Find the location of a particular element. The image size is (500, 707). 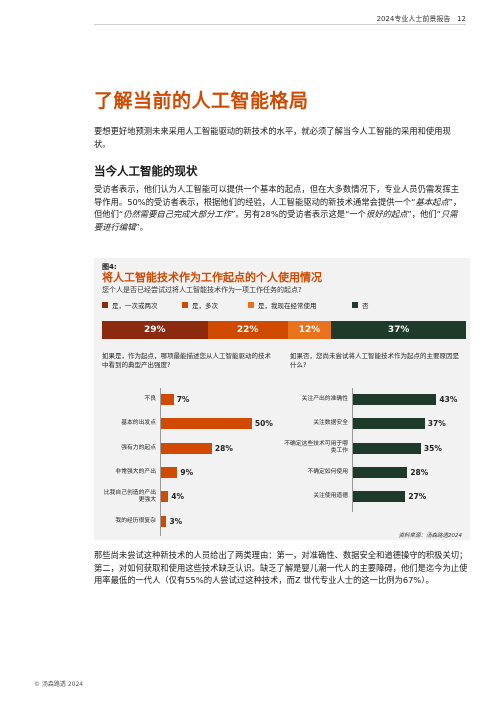

legend-item-3: 否 is located at coordinates (360, 305).